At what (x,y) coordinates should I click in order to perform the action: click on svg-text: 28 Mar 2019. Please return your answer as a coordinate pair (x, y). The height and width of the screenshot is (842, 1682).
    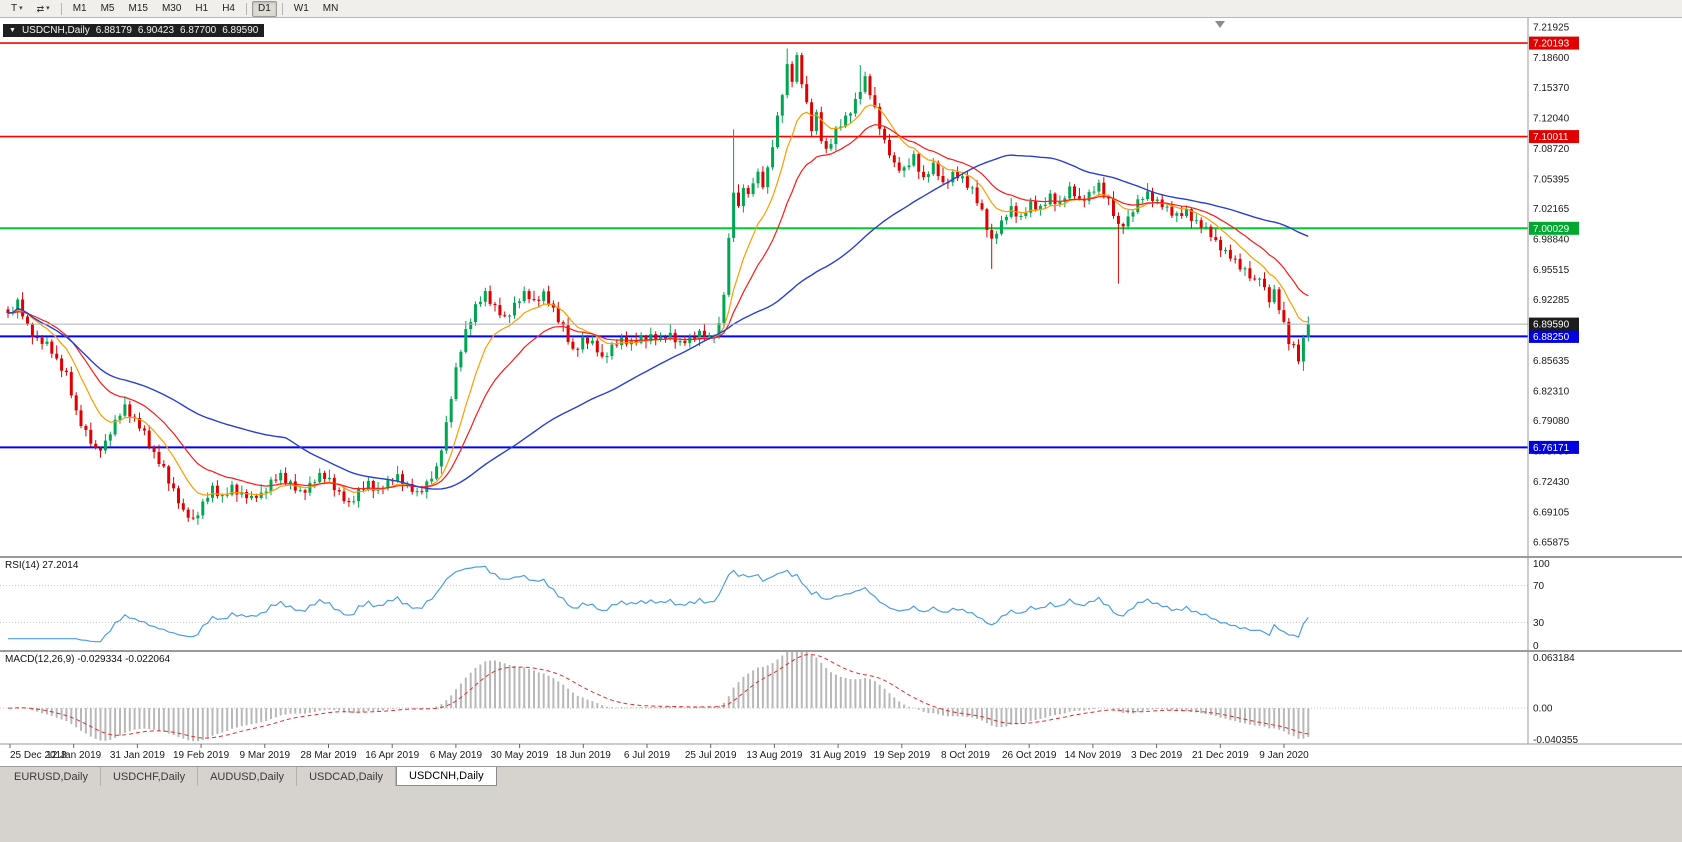
    Looking at the image, I should click on (328, 755).